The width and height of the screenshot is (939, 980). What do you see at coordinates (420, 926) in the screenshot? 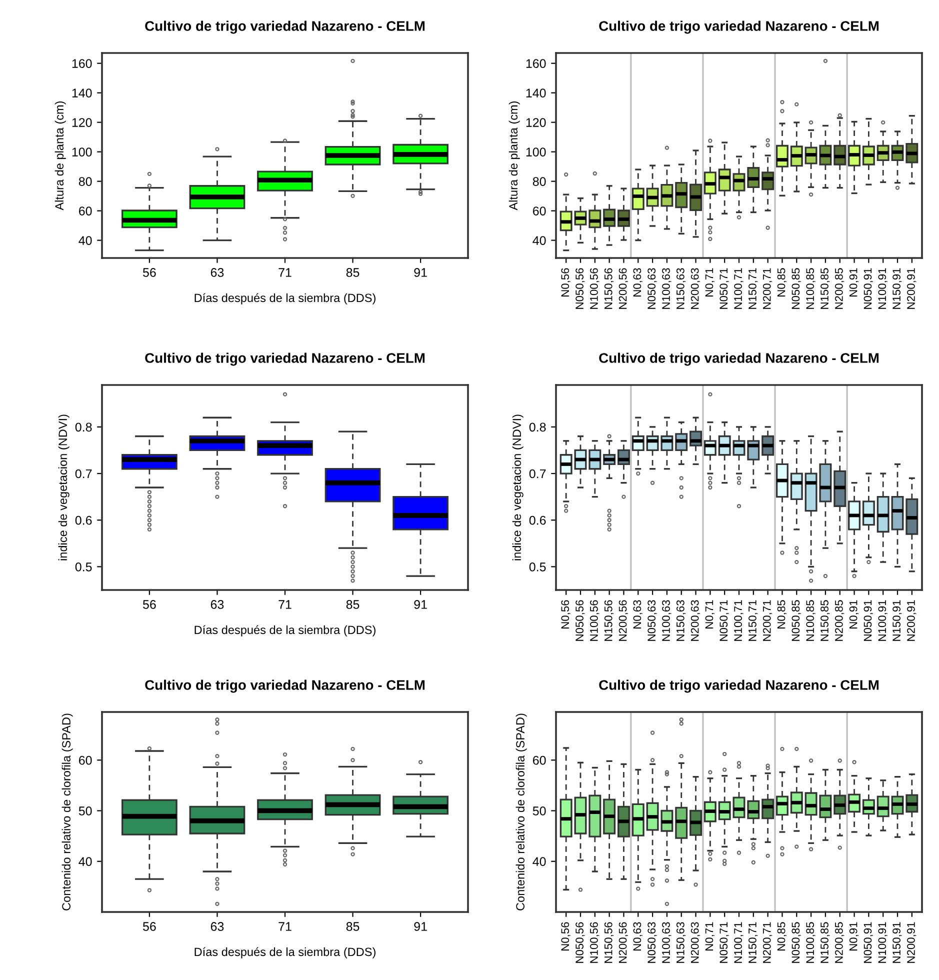
I see `x-tick-label: 91` at bounding box center [420, 926].